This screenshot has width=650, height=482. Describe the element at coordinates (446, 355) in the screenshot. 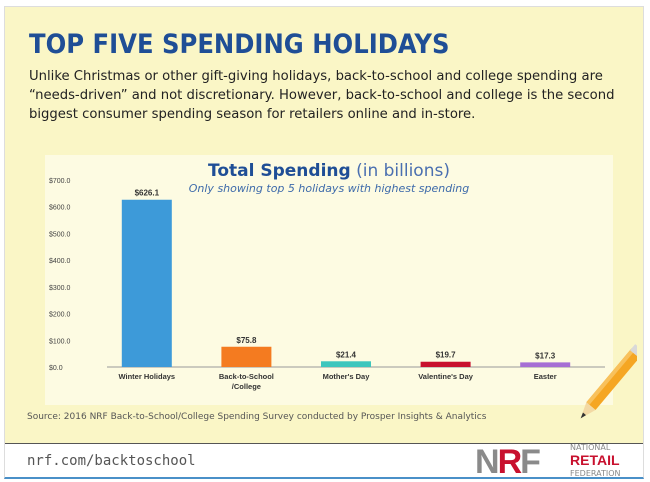

I see `bar-value-label: $19.7` at that location.